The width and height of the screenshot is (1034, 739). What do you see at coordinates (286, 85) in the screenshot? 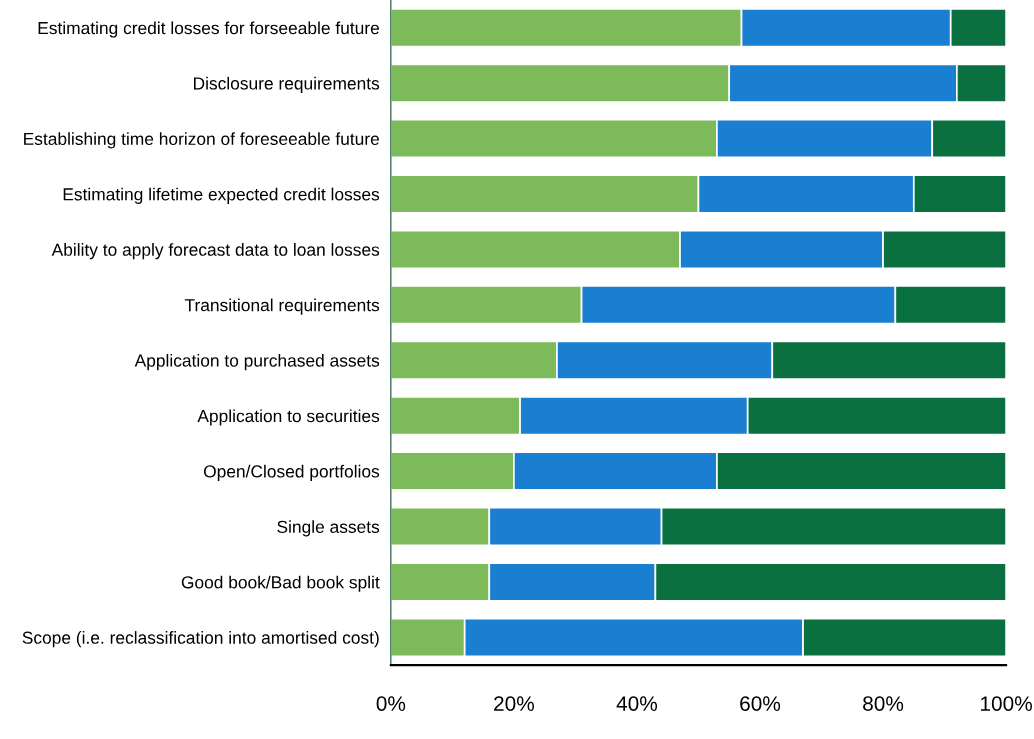
I see `y-tick-label: Disclosure requirements` at bounding box center [286, 85].